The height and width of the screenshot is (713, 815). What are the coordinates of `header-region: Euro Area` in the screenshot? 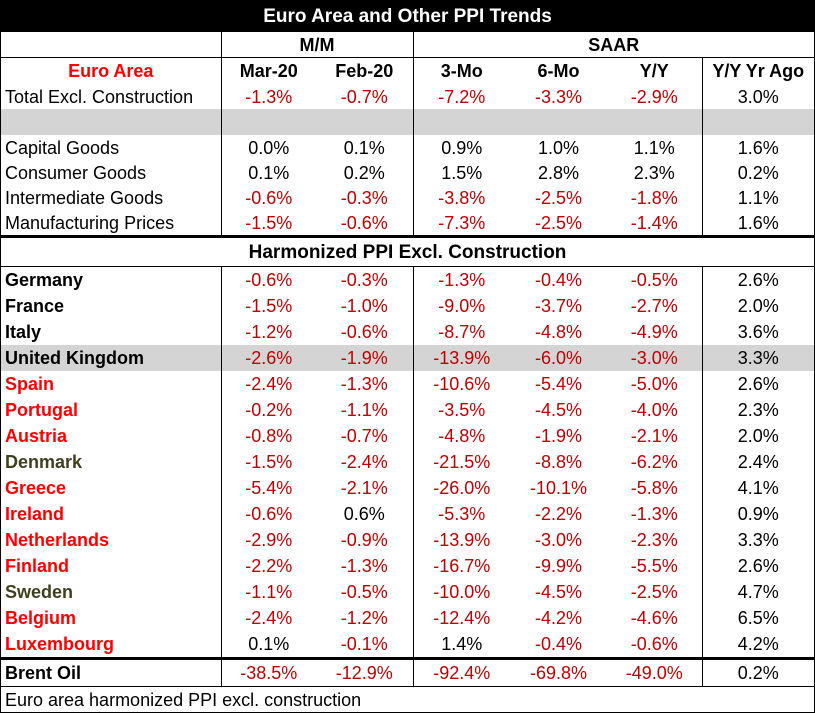 It's located at (111, 71).